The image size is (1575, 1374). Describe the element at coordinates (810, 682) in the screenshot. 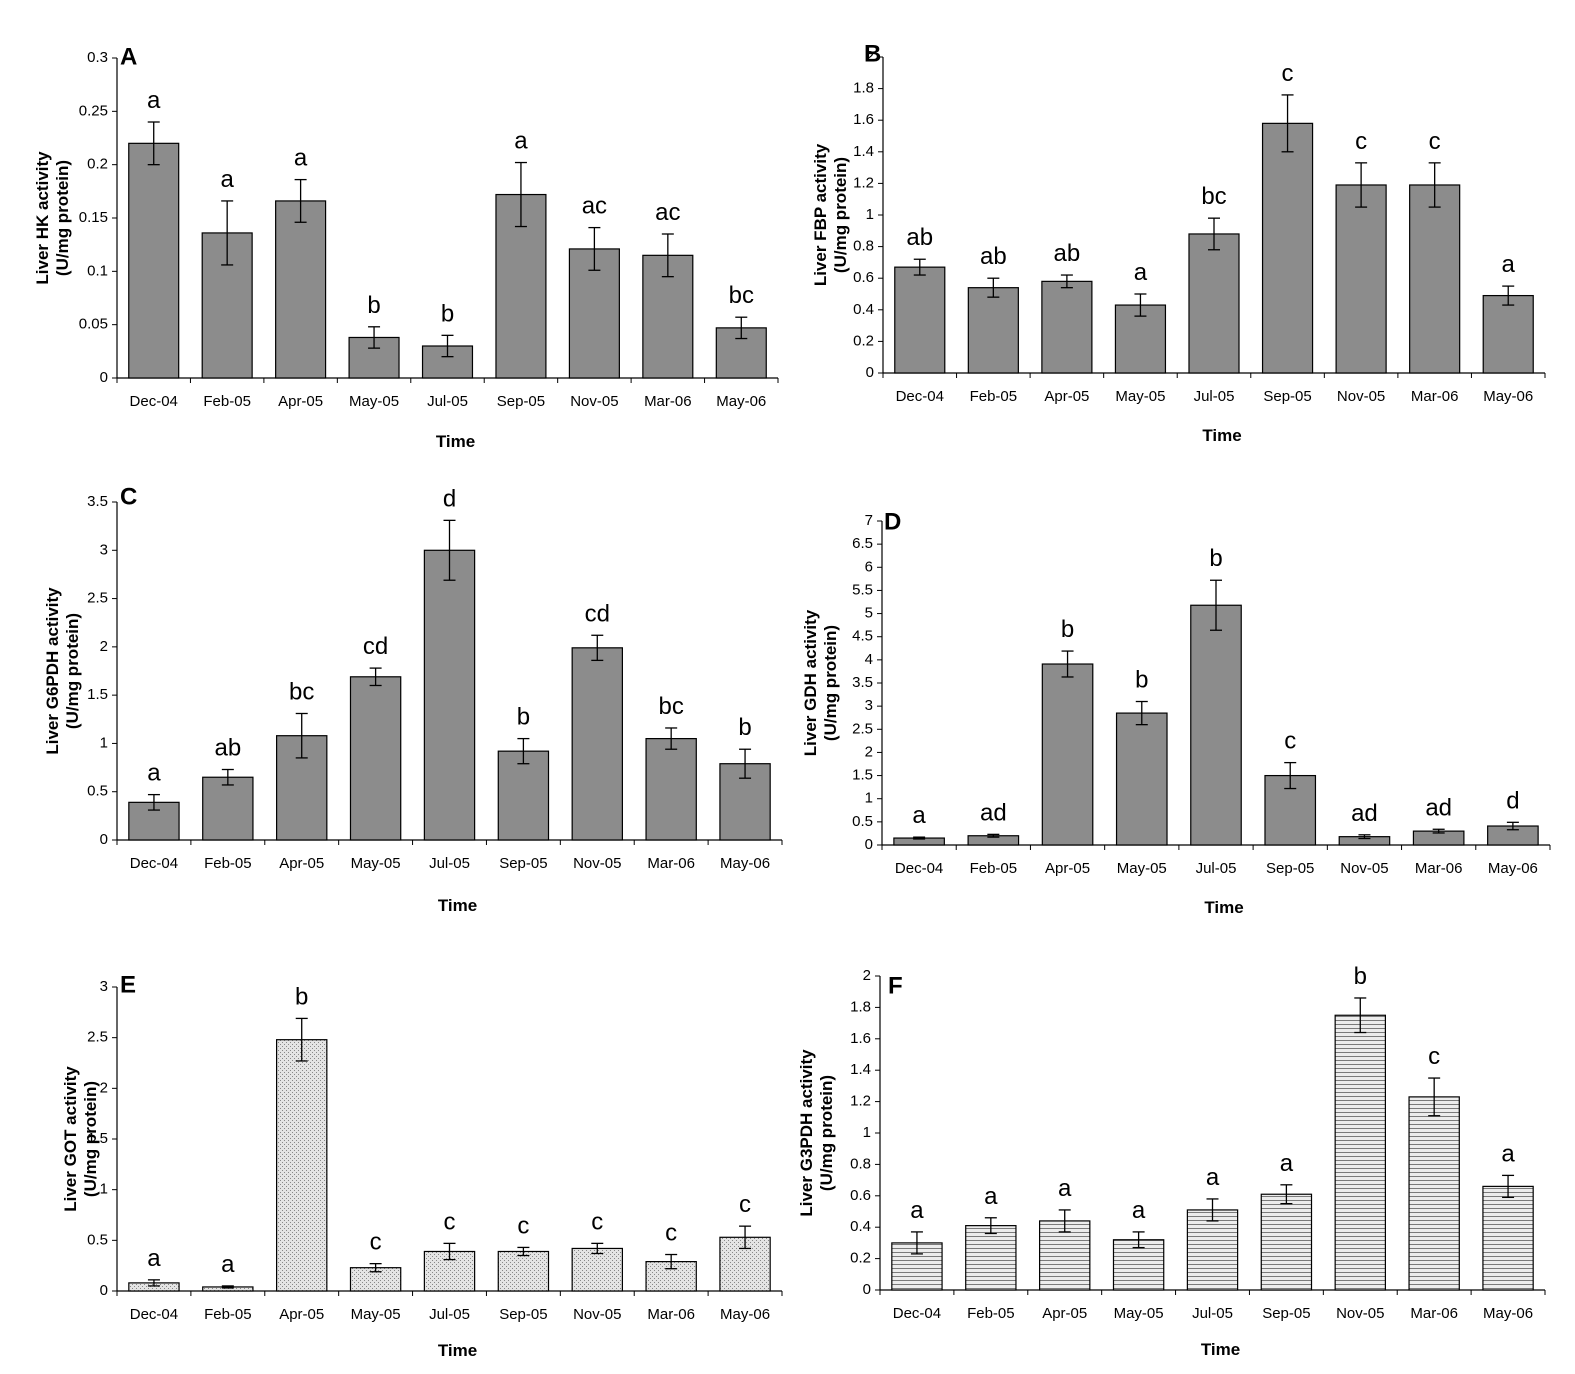

I see `y-axis-title-line: Liver GDH activity` at that location.